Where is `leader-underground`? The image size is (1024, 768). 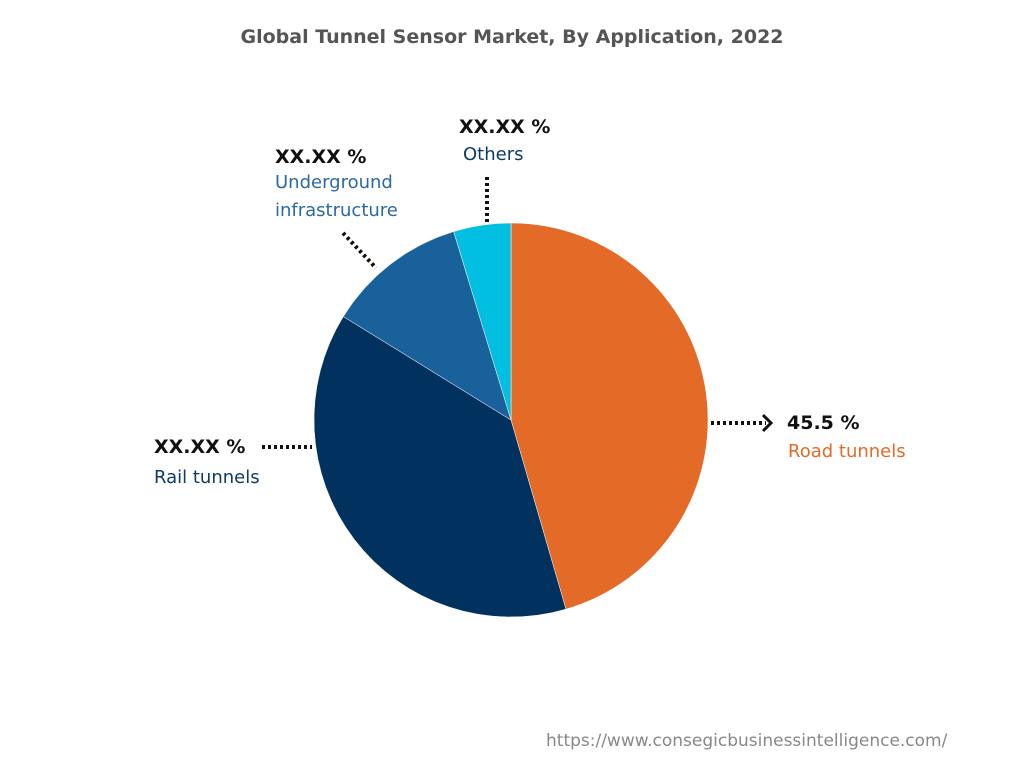 leader-underground is located at coordinates (359, 250).